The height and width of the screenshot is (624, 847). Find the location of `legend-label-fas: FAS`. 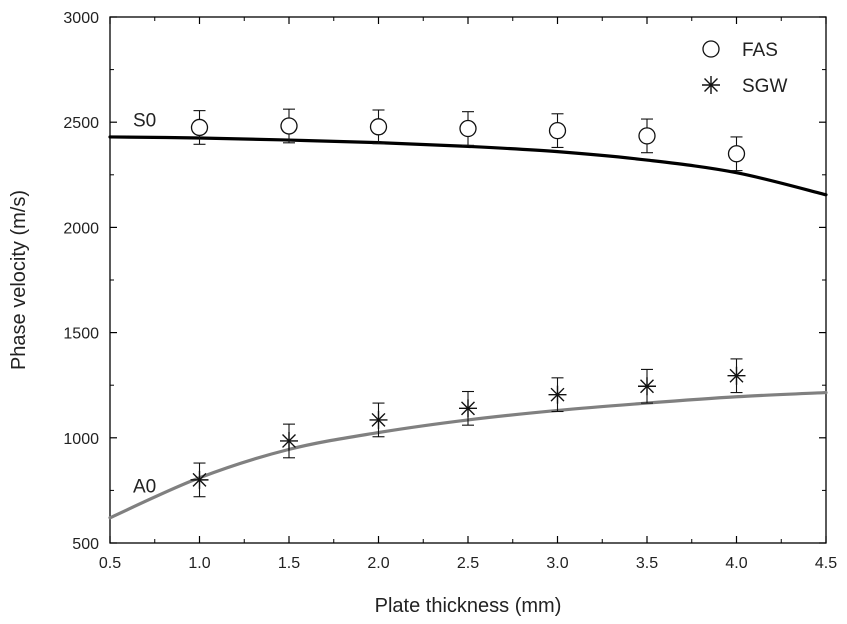

legend-label-fas: FAS is located at coordinates (760, 50).